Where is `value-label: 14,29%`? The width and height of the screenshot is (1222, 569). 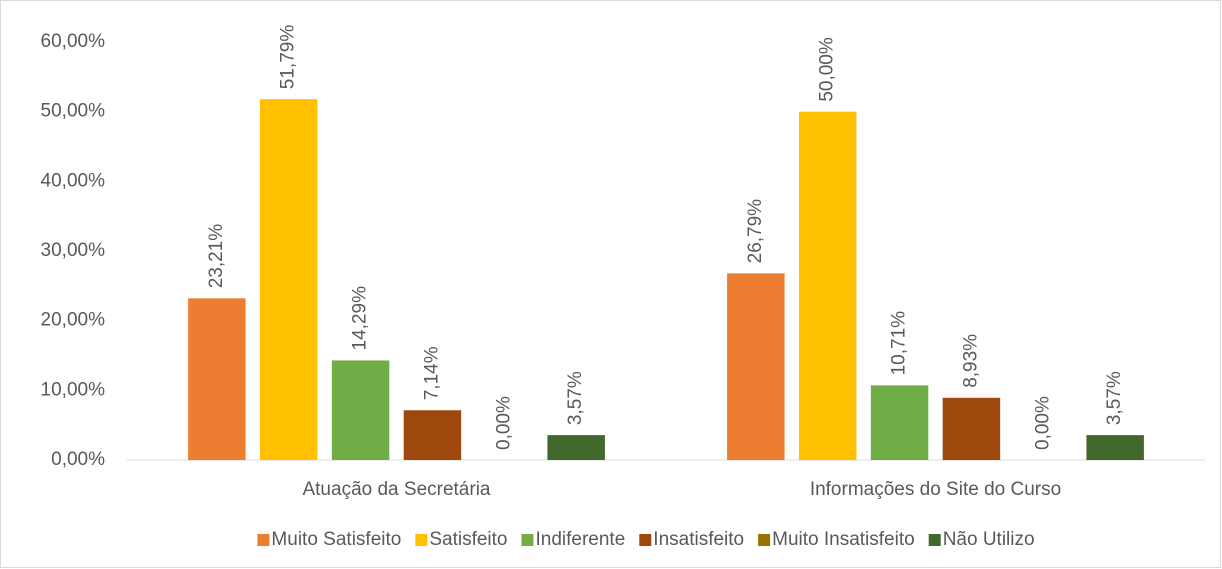 value-label: 14,29% is located at coordinates (360, 318).